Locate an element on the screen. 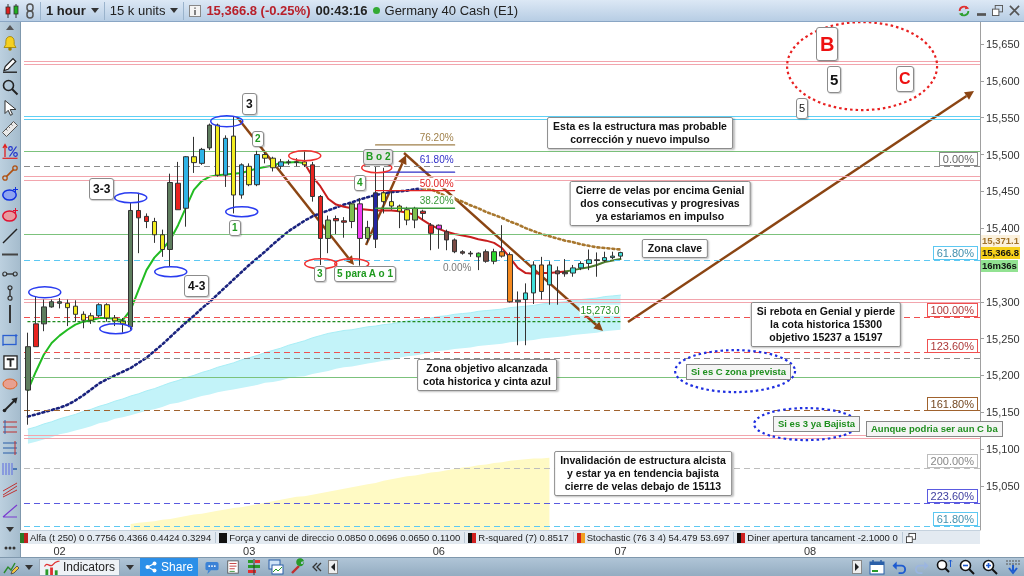  annotation: C is located at coordinates (905, 79).